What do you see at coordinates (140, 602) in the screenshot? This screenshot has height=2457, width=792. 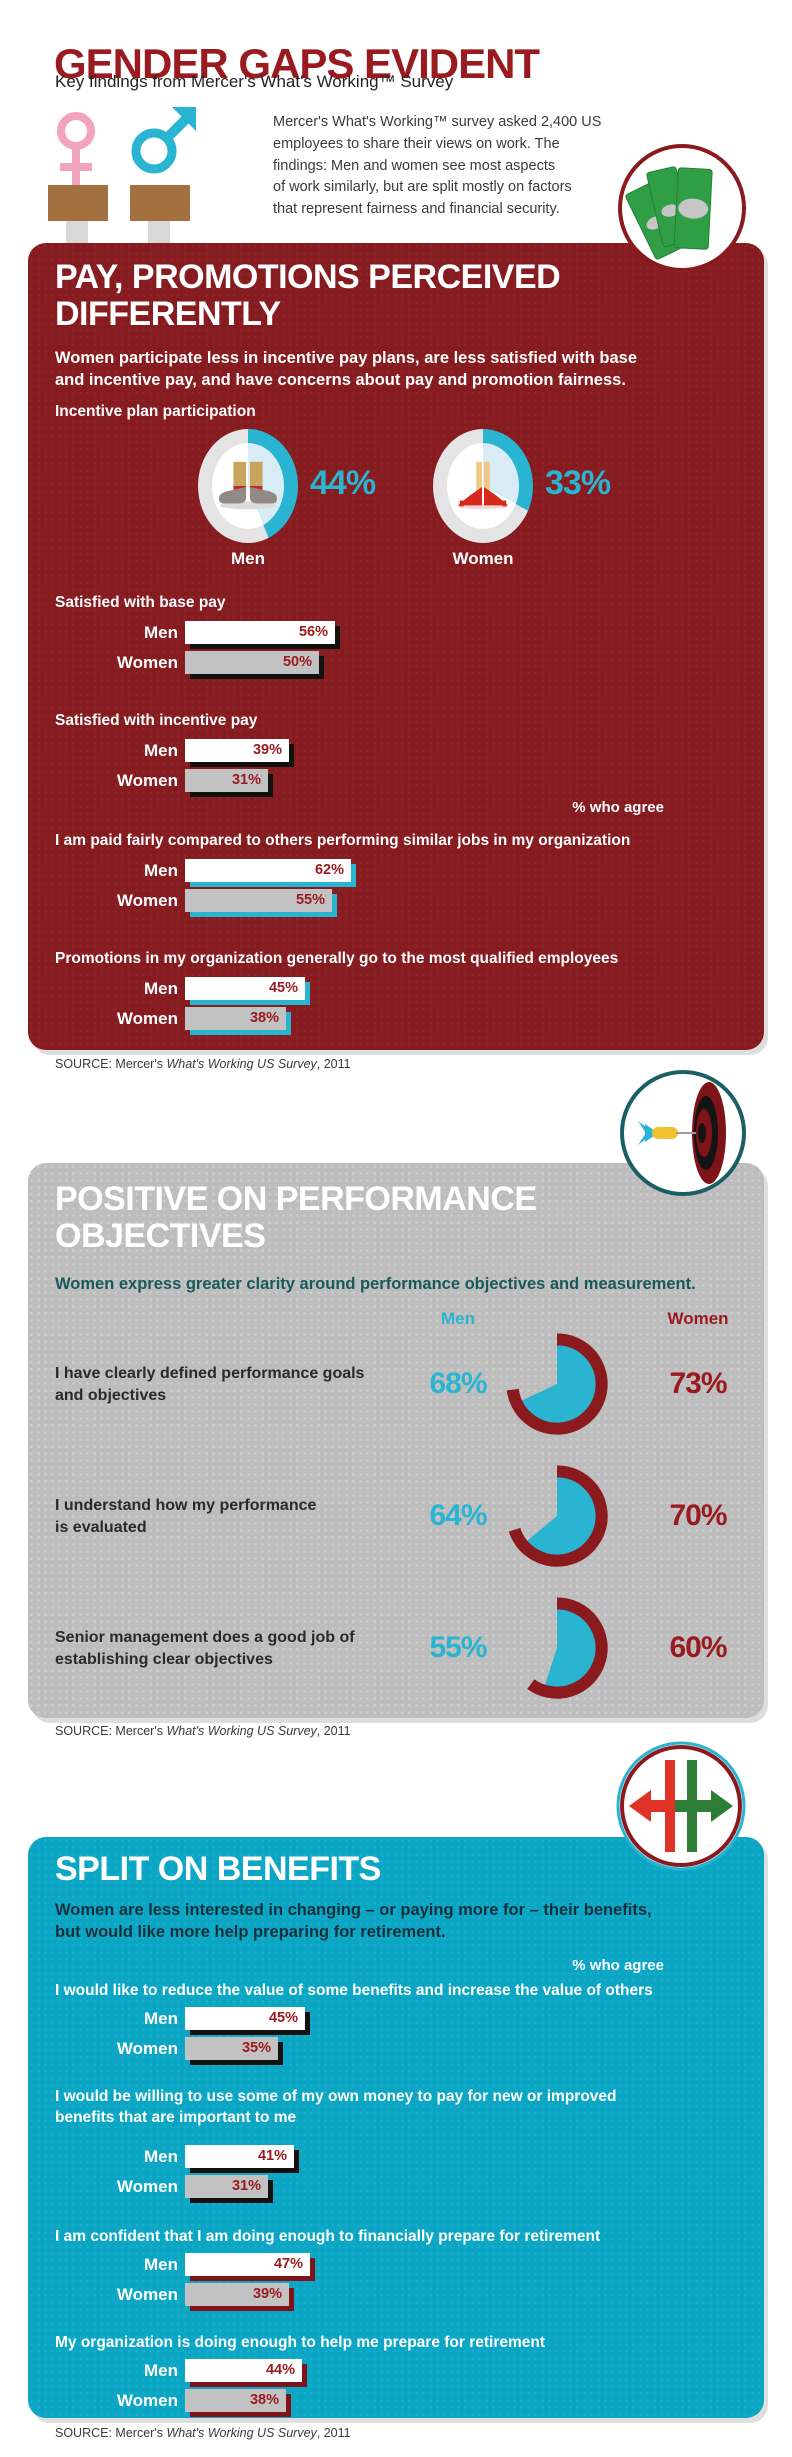 I see `question-label: Satisfied with base pay` at bounding box center [140, 602].